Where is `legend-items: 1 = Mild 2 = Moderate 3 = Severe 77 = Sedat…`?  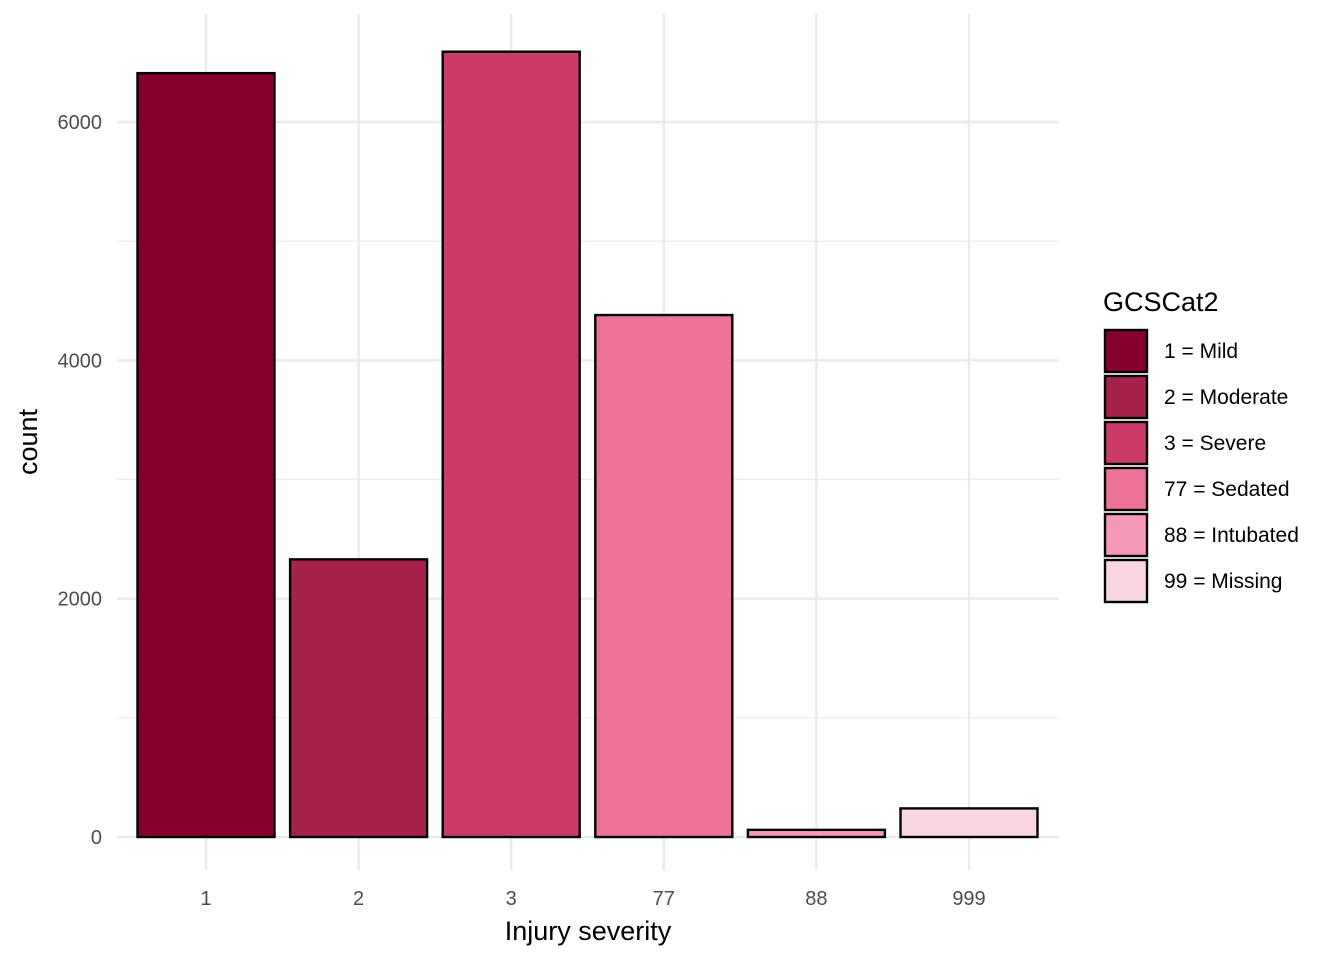 legend-items: 1 = Mild 2 = Moderate 3 = Severe 77 = Sedat… is located at coordinates (1201, 466).